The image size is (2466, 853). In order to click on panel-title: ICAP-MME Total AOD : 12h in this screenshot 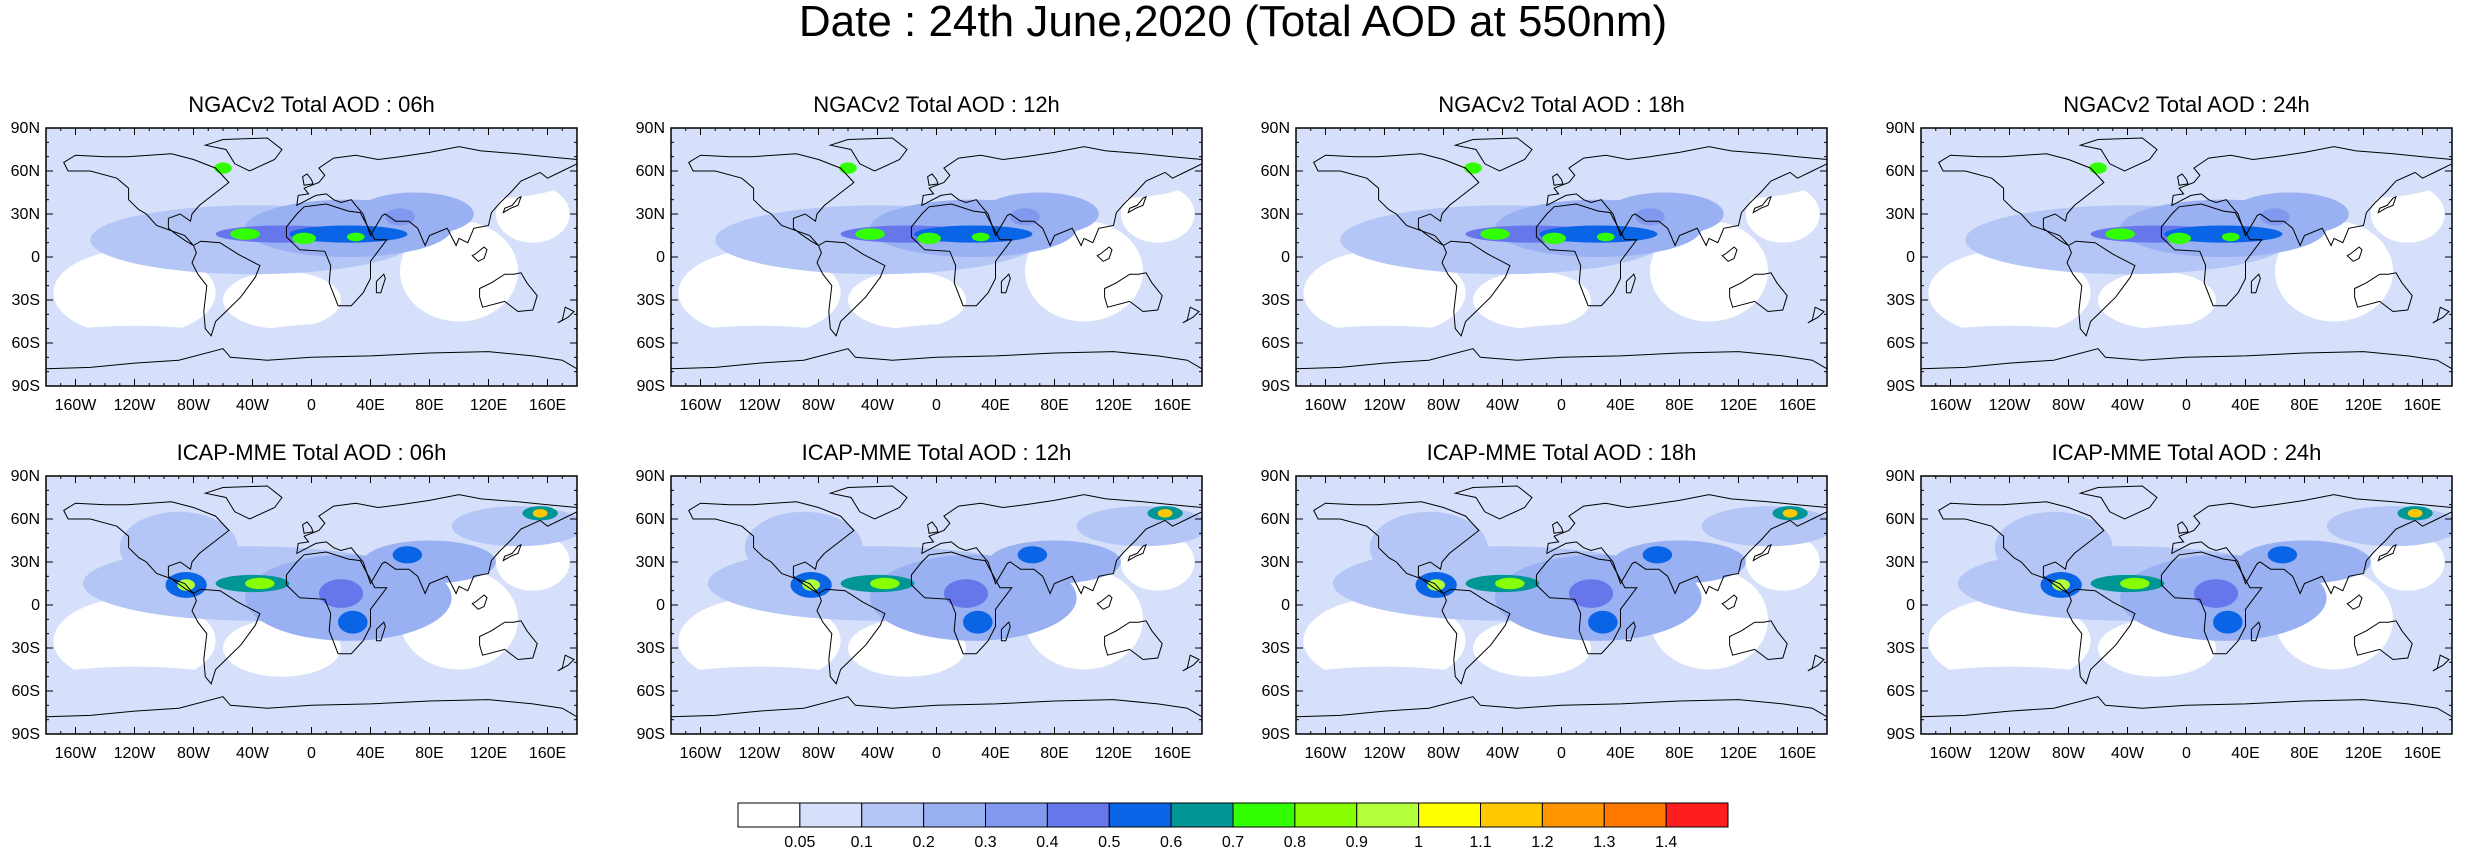, I will do `click(936, 452)`.